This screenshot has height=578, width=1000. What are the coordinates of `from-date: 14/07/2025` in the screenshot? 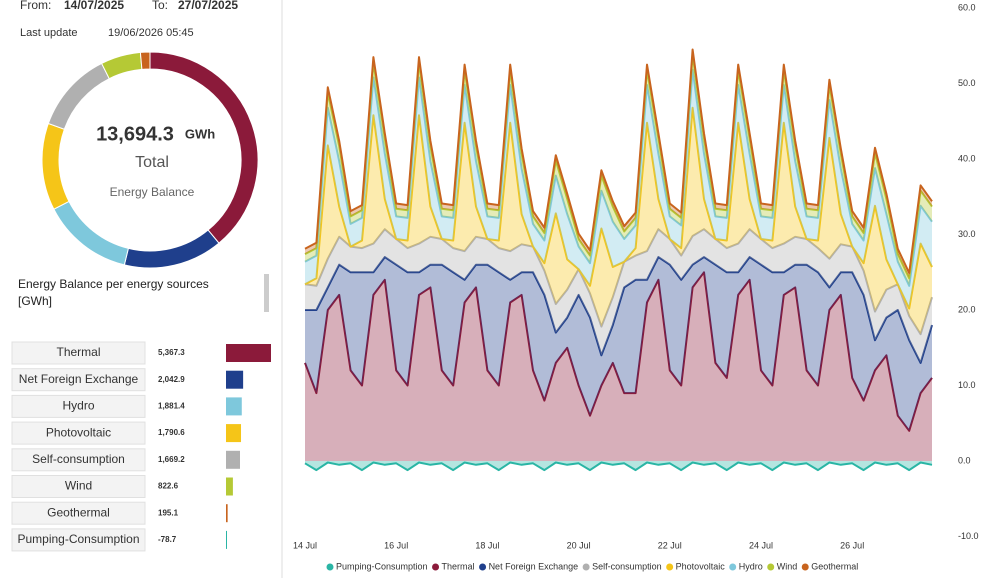 It's located at (94, 6).